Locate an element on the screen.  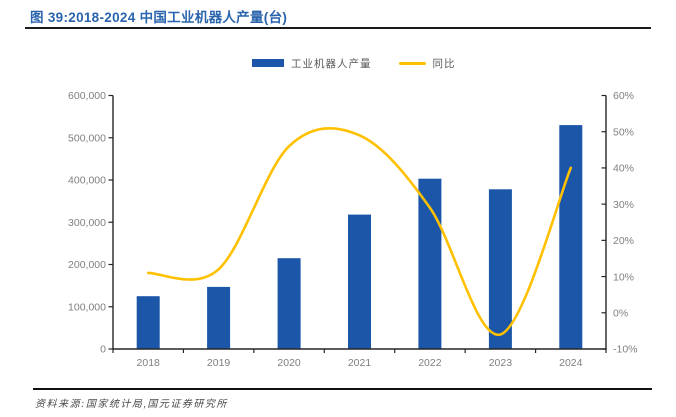
bar-2023 is located at coordinates (500, 269).